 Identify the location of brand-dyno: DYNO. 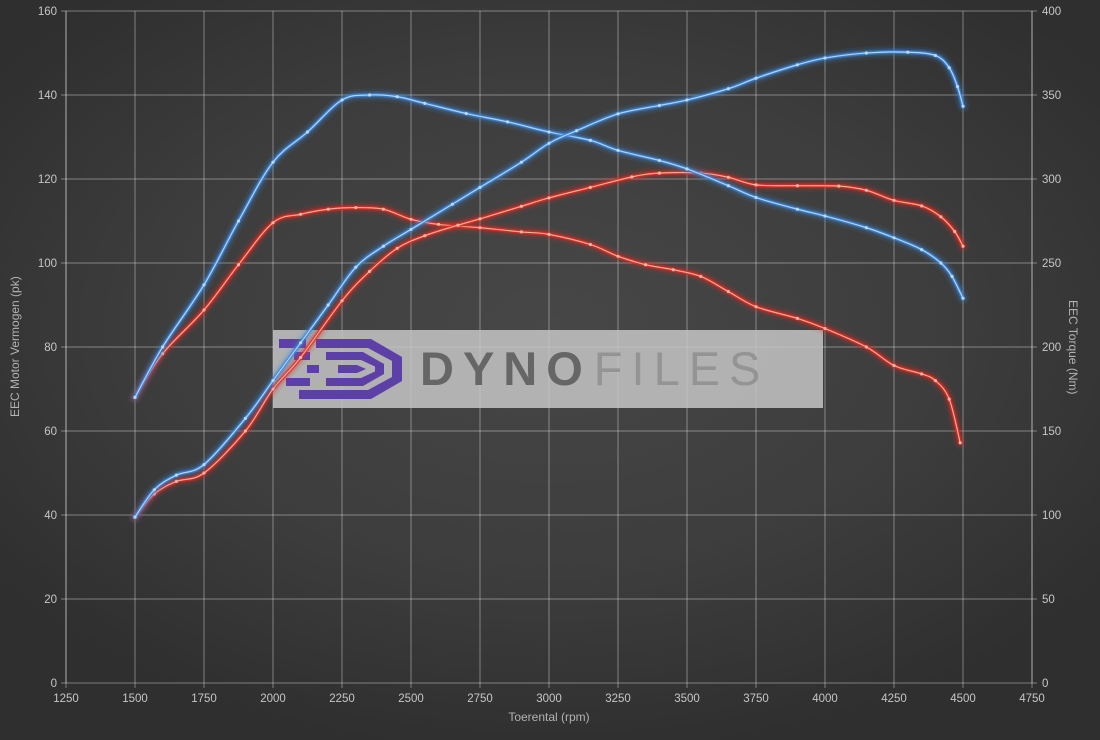
(506, 368).